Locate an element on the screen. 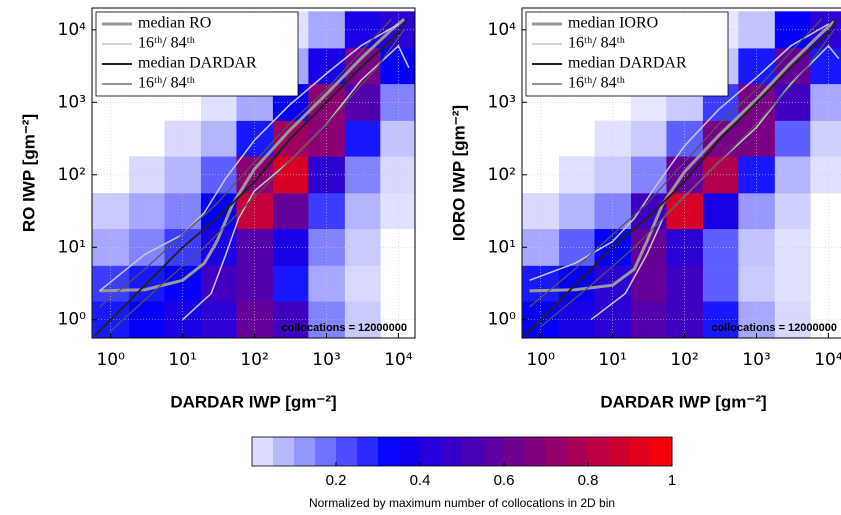 This screenshot has height=515, width=841. x-tick-label: 10¹ is located at coordinates (182, 360).